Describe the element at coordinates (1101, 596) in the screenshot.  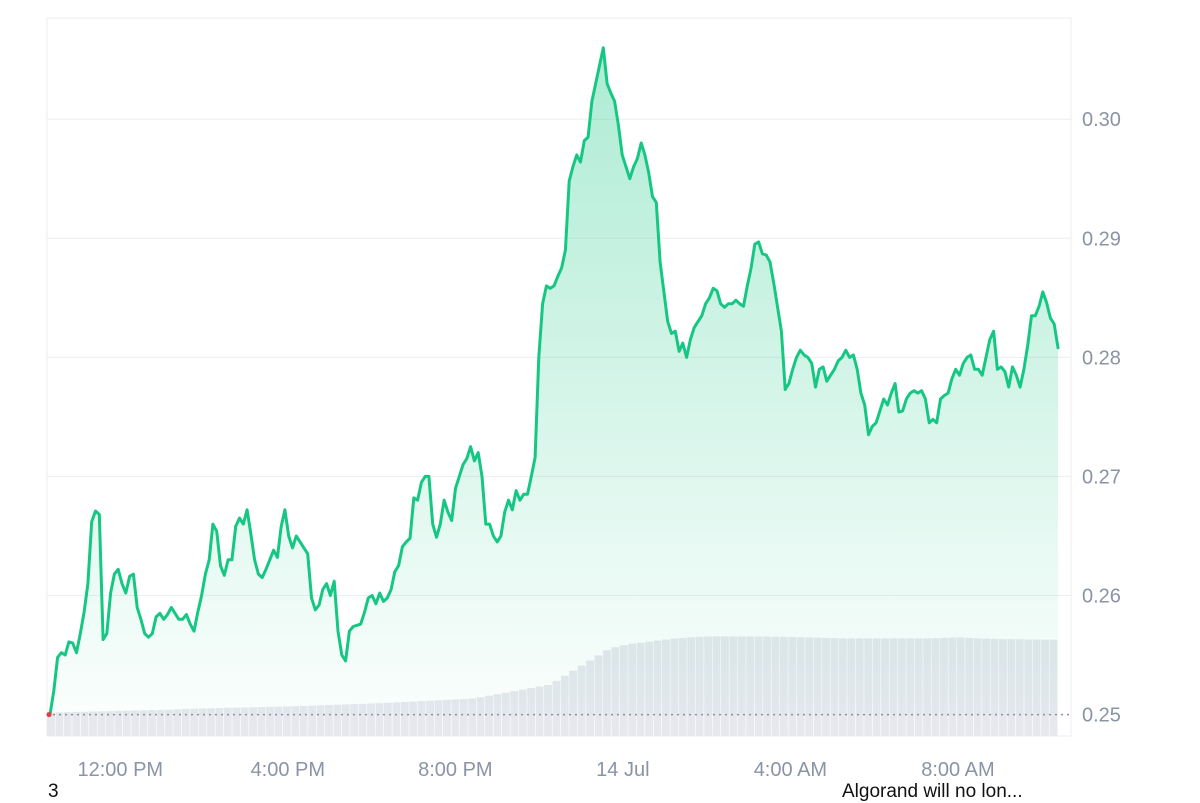
I see `y-tick-label: 0.26` at that location.